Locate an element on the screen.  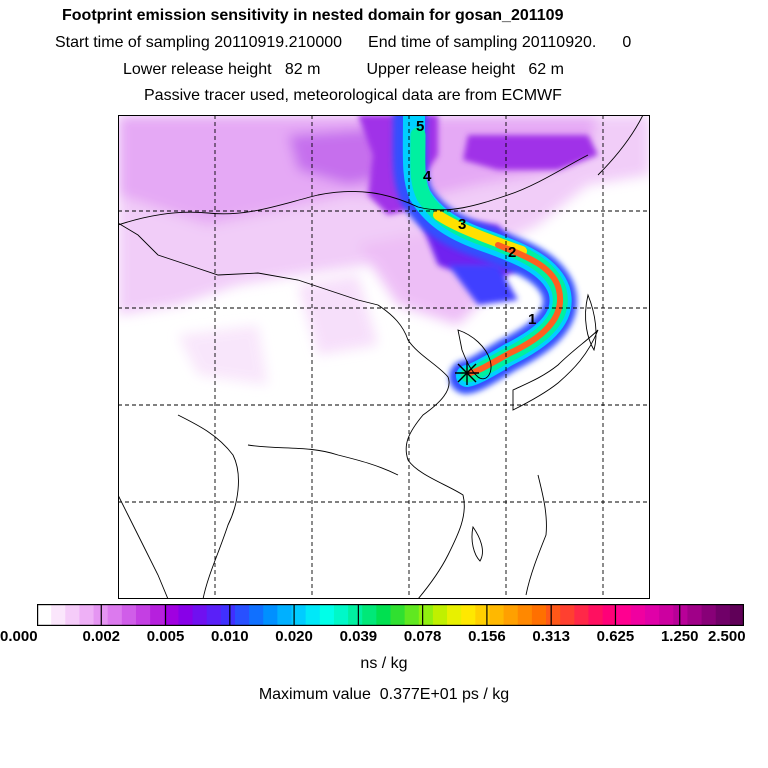
age-label-5: 5 is located at coordinates (420, 126).